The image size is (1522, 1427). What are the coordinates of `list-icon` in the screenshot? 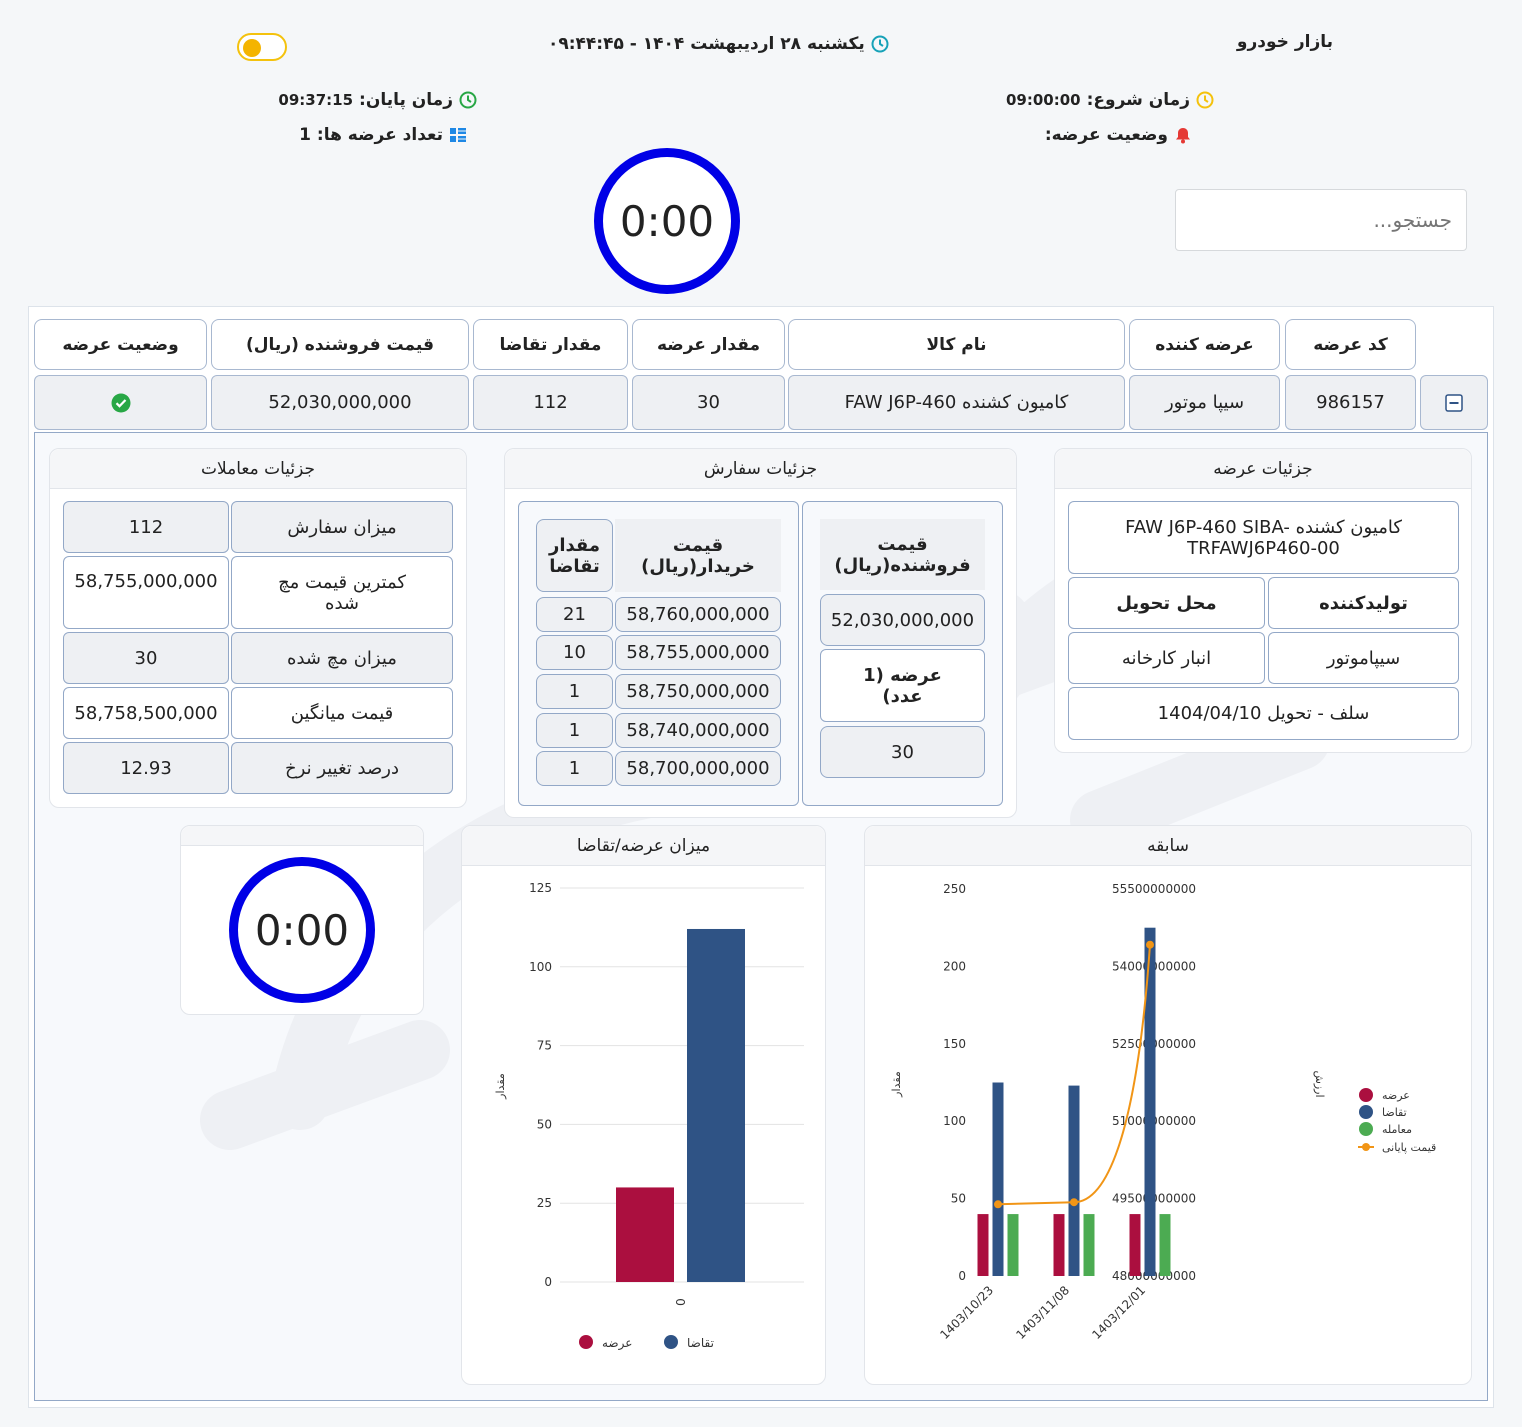 It's located at (458, 135).